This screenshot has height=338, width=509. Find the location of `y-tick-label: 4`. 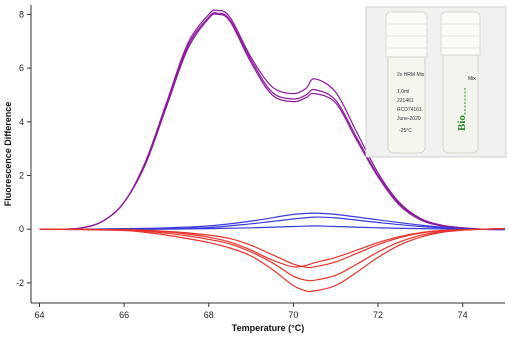

y-tick-label: 4 is located at coordinates (21, 122).